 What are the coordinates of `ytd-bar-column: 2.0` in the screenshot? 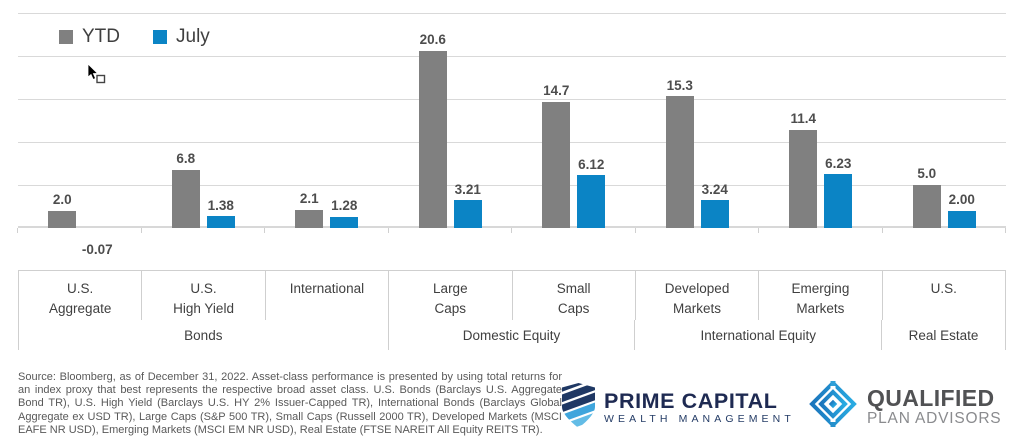 It's located at (62, 210).